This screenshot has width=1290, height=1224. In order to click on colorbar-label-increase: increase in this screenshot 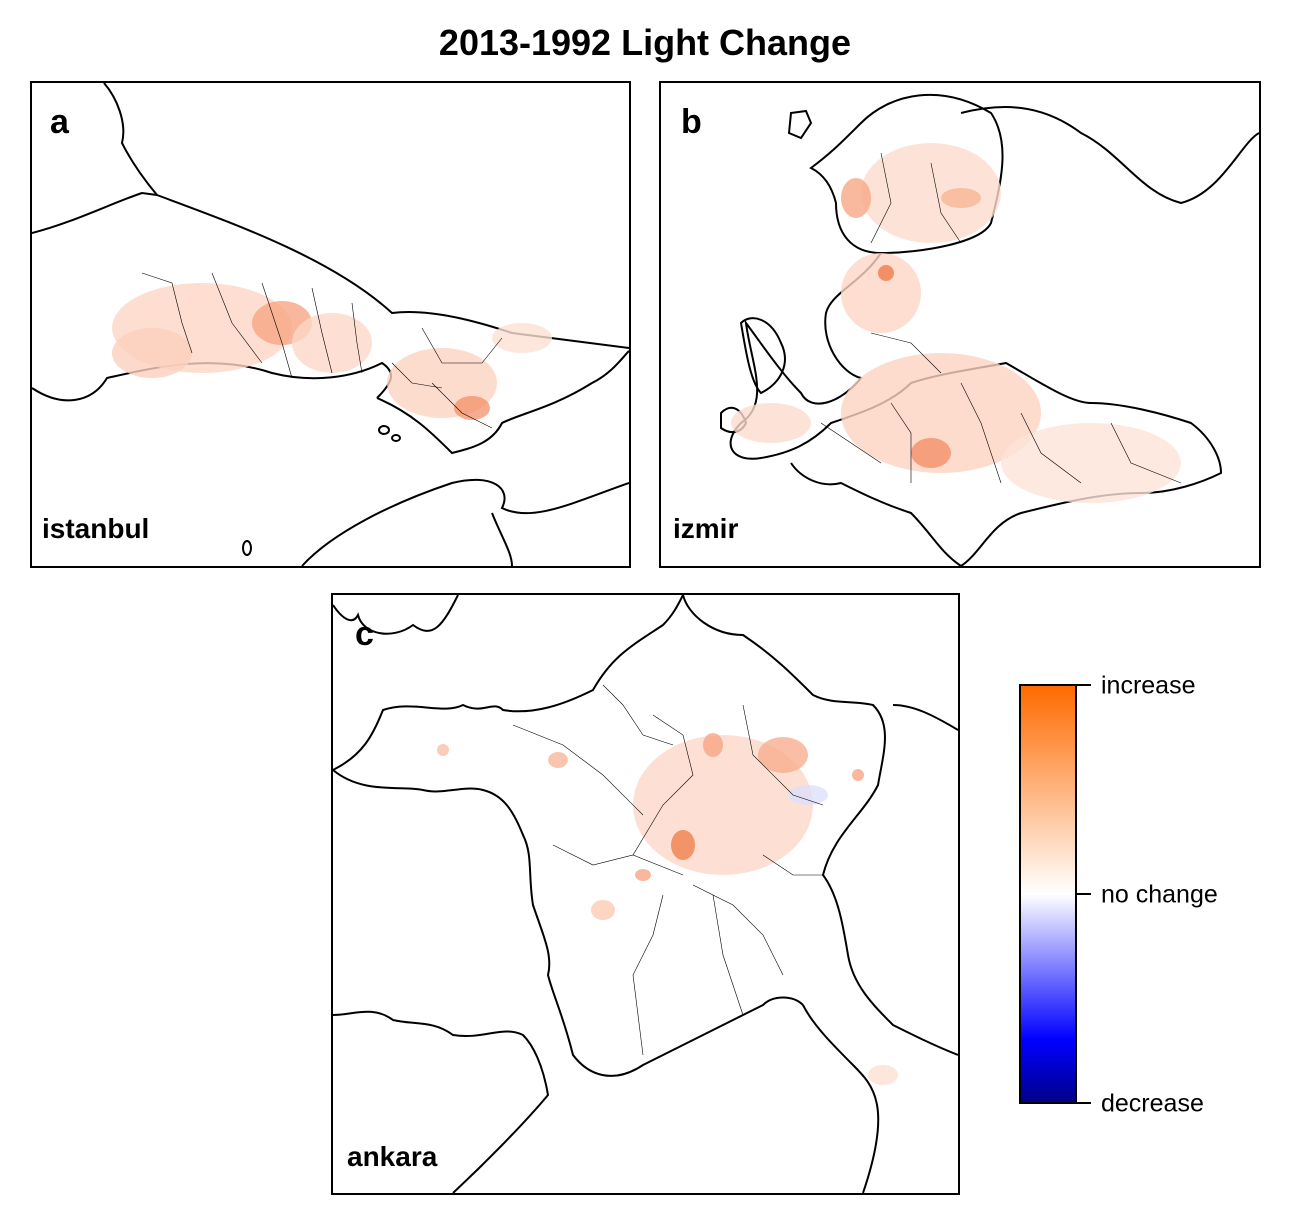, I will do `click(1148, 685)`.